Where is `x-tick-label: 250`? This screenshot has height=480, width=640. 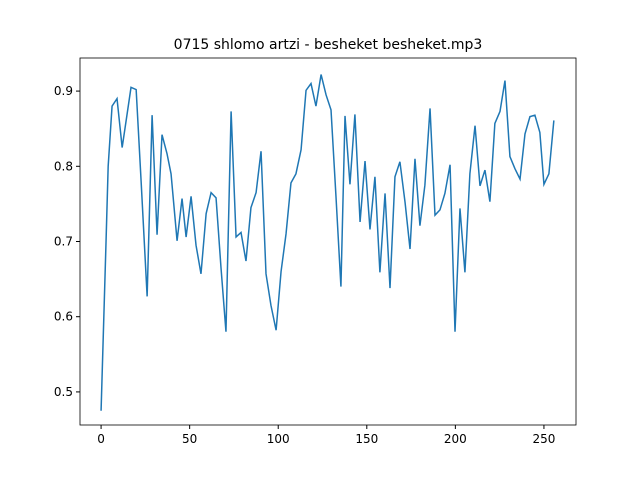 x-tick-label: 250 is located at coordinates (543, 439).